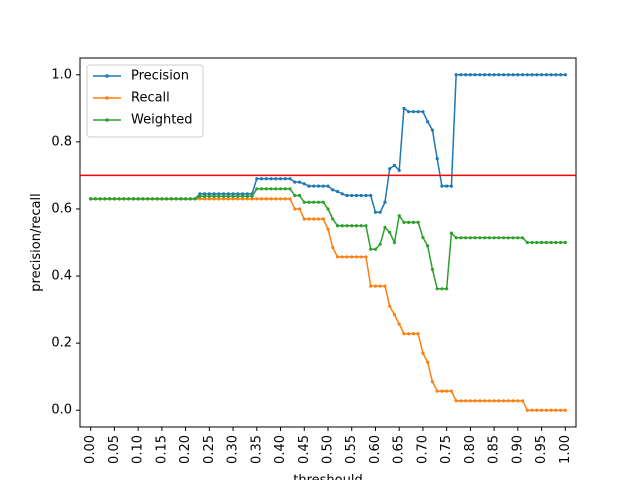  What do you see at coordinates (162, 120) in the screenshot?
I see `legend-label: Weighted` at bounding box center [162, 120].